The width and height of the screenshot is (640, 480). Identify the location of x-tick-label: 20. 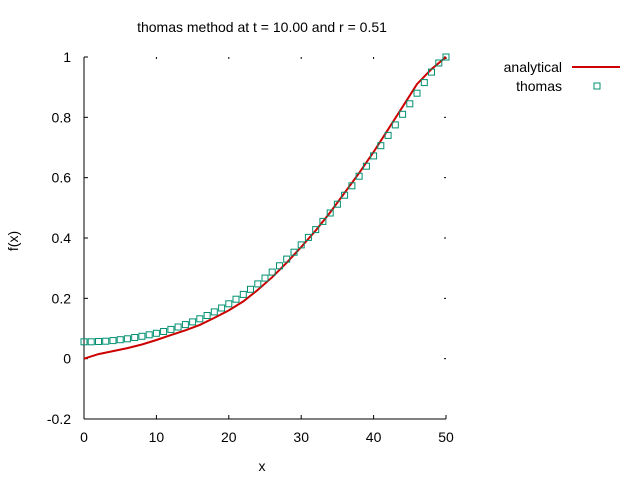
(229, 437).